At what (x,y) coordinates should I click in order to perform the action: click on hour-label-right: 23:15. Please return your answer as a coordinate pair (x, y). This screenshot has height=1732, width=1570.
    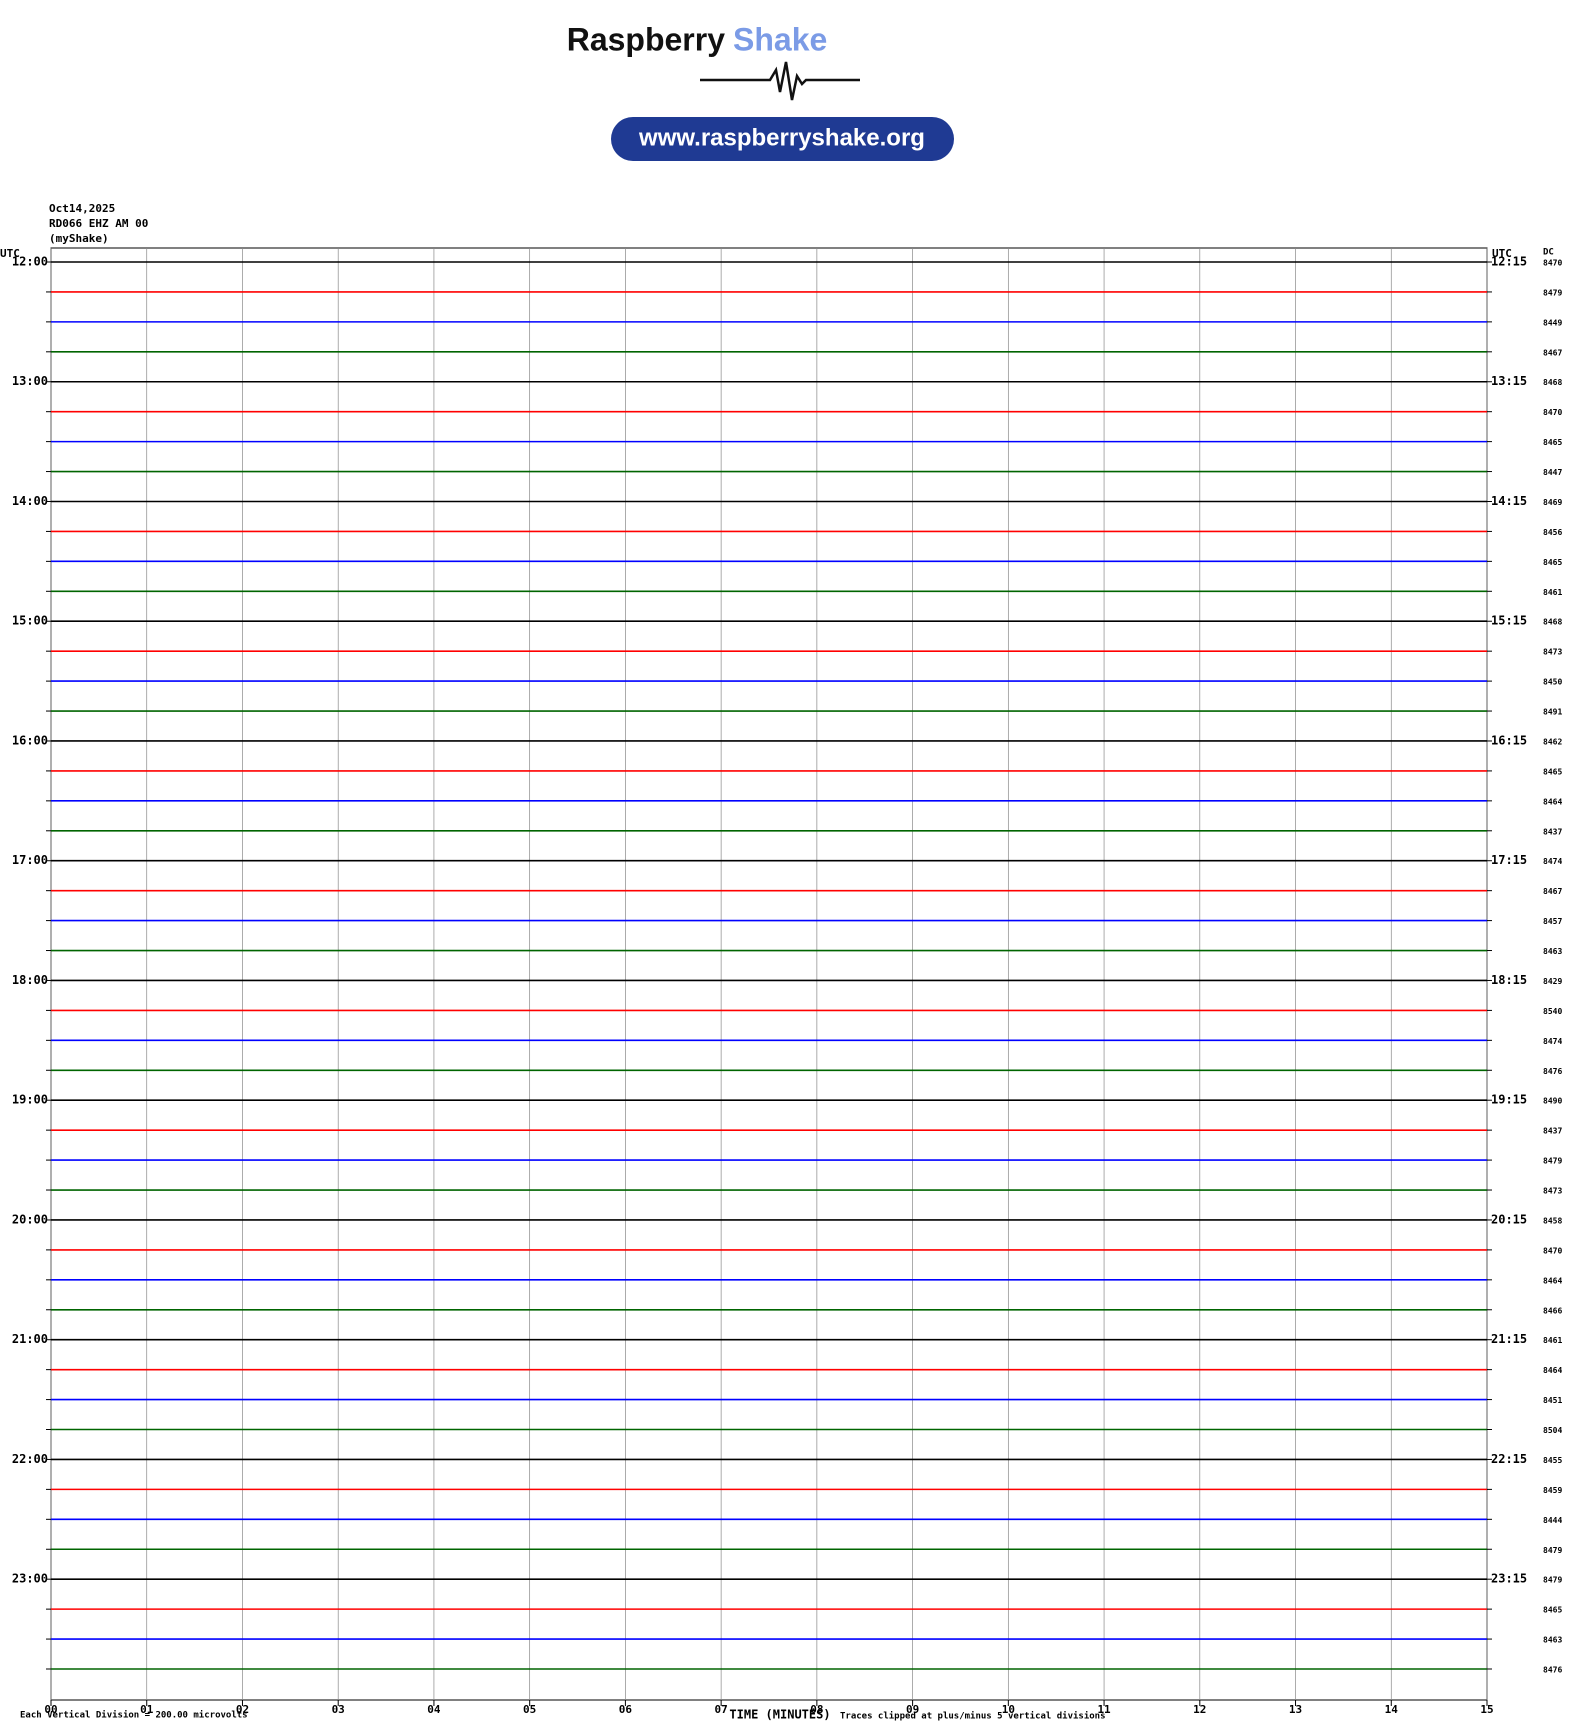
    Looking at the image, I should click on (1509, 1579).